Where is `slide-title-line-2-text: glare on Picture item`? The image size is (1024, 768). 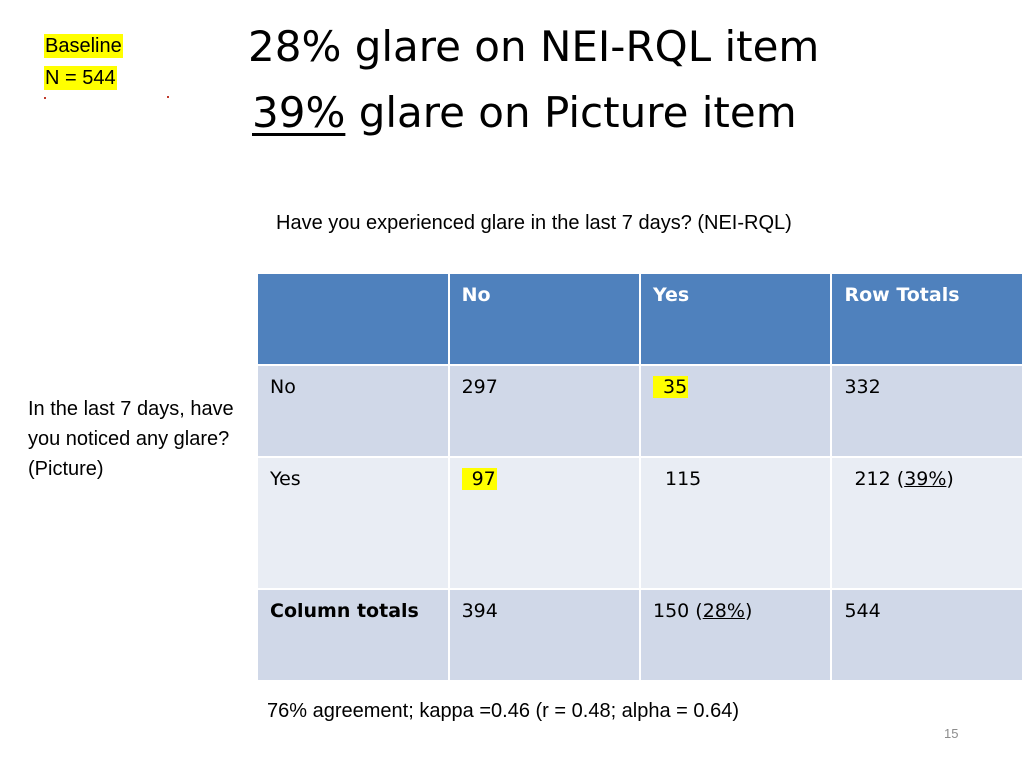
slide-title-line-2-text: glare on Picture item is located at coordinates (571, 112).